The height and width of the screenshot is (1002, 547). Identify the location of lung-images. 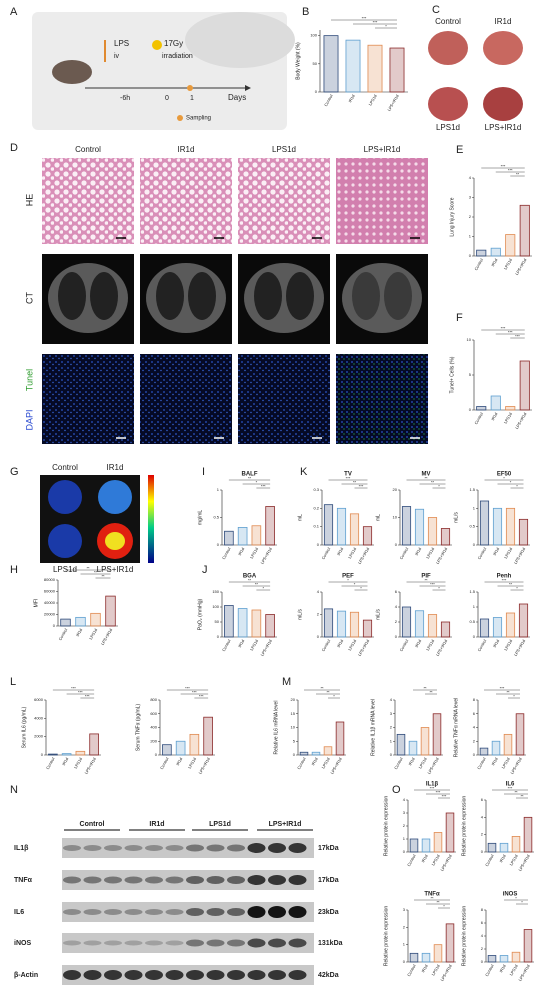
(475, 76).